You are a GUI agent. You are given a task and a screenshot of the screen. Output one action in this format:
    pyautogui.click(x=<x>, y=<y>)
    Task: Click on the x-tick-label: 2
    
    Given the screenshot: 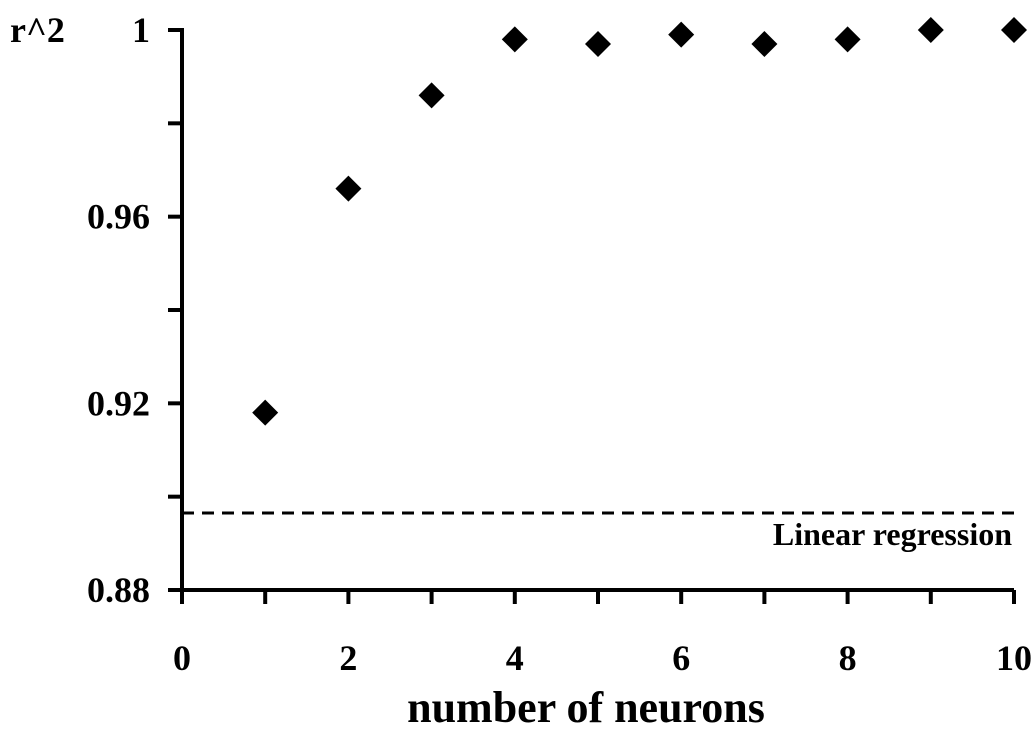 What is the action you would take?
    pyautogui.click(x=348, y=658)
    